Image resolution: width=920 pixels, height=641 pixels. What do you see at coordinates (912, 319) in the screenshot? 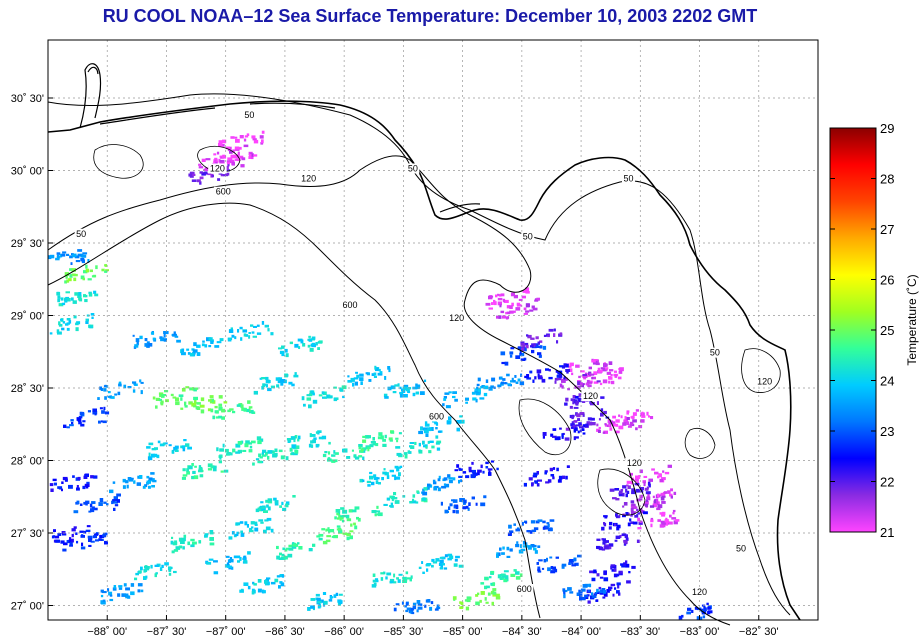
I see `colorbar-title: Temperature (˚C)` at bounding box center [912, 319].